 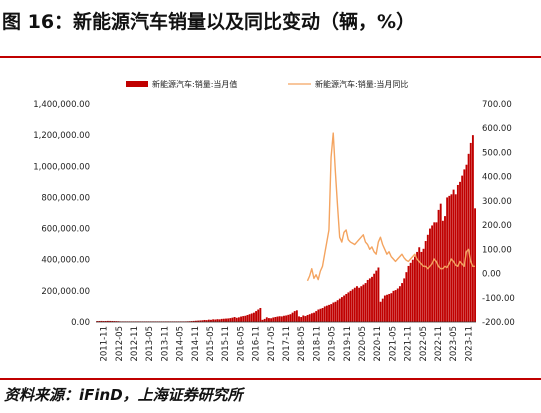 What do you see at coordinates (226, 344) in the screenshot?
I see `x-tick-label: 2015-11` at bounding box center [226, 344].